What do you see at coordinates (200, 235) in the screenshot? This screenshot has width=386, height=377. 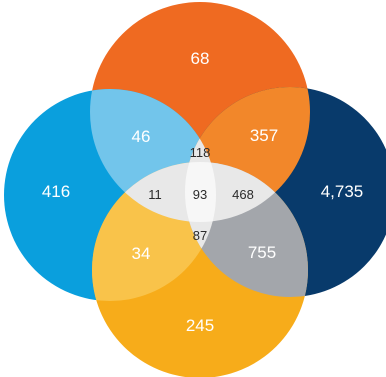 I see `label-bottom-inner: 87` at bounding box center [200, 235].